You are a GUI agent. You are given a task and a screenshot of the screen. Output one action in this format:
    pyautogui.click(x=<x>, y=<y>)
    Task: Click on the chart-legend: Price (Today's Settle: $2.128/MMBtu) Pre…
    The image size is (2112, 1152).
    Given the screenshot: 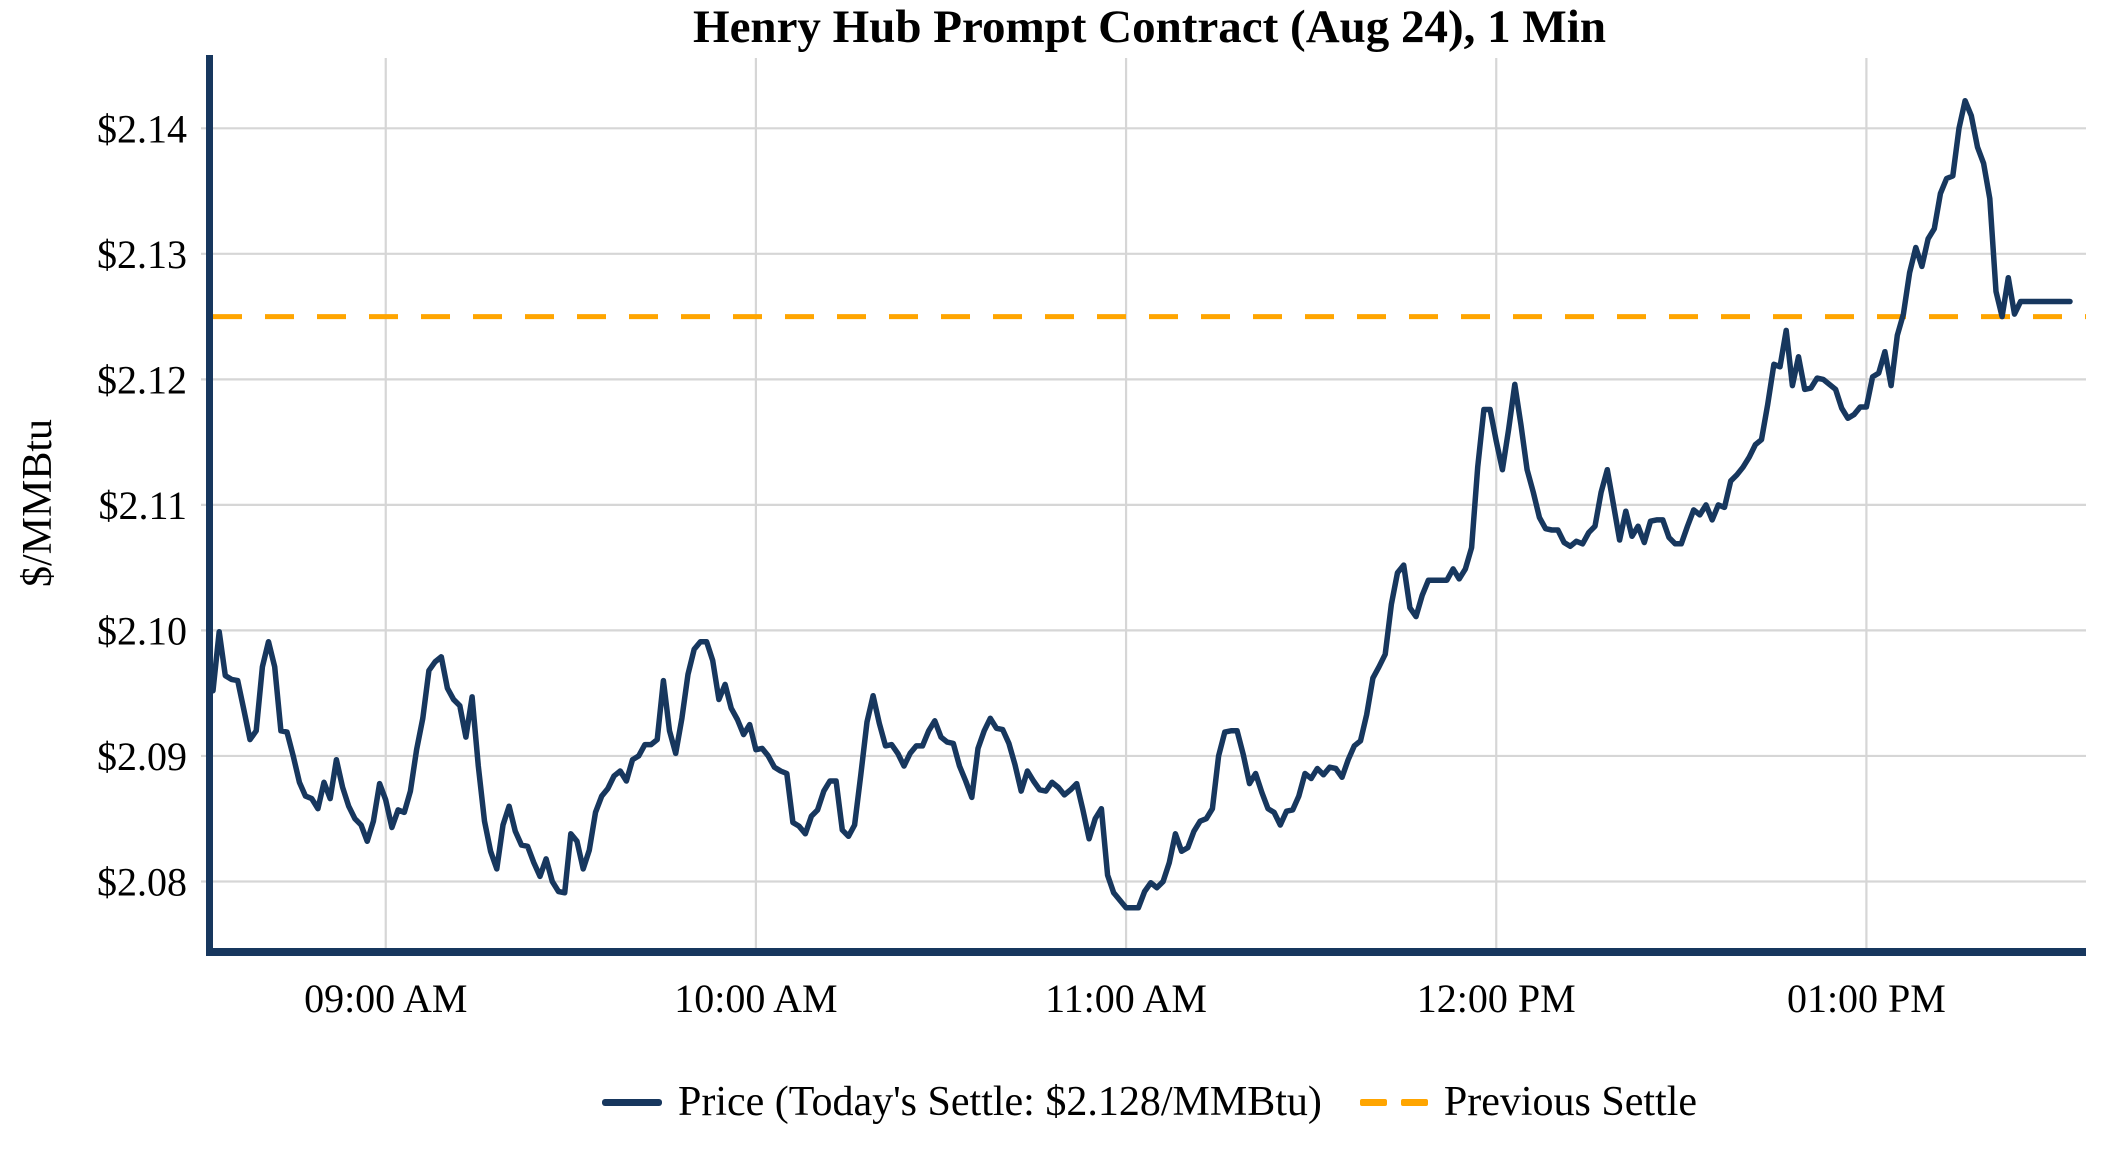 What is the action you would take?
    pyautogui.click(x=1149, y=1102)
    